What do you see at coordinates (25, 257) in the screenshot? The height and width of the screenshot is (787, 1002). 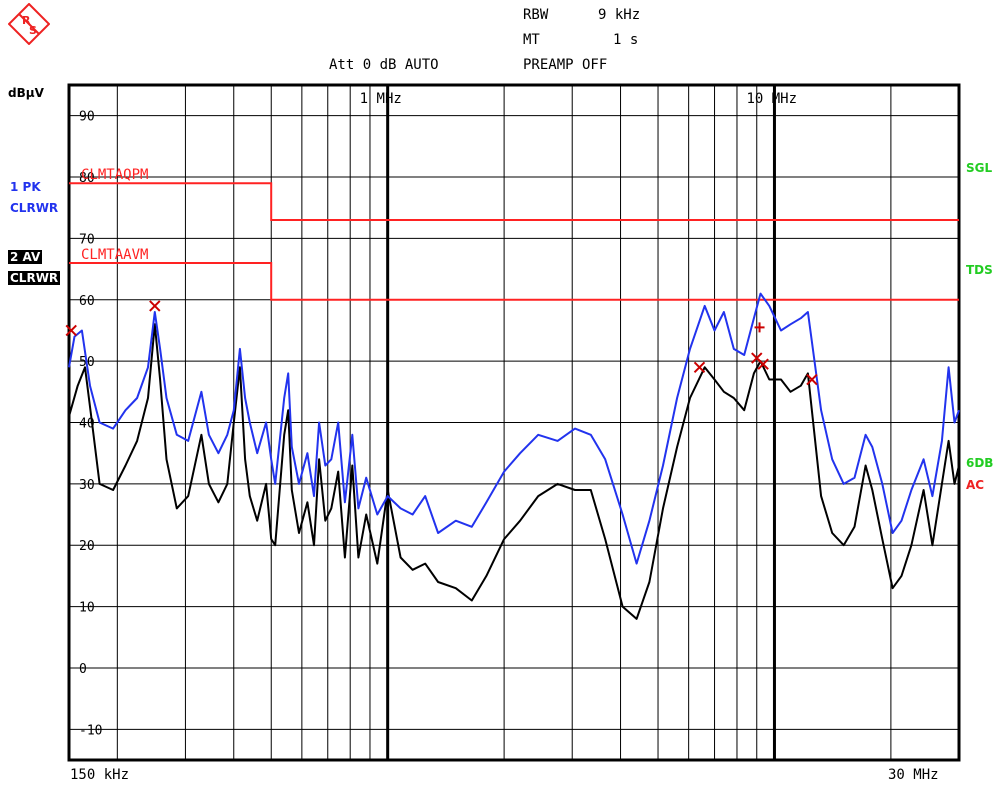 I see `trace2-detector: 2 AV` at bounding box center [25, 257].